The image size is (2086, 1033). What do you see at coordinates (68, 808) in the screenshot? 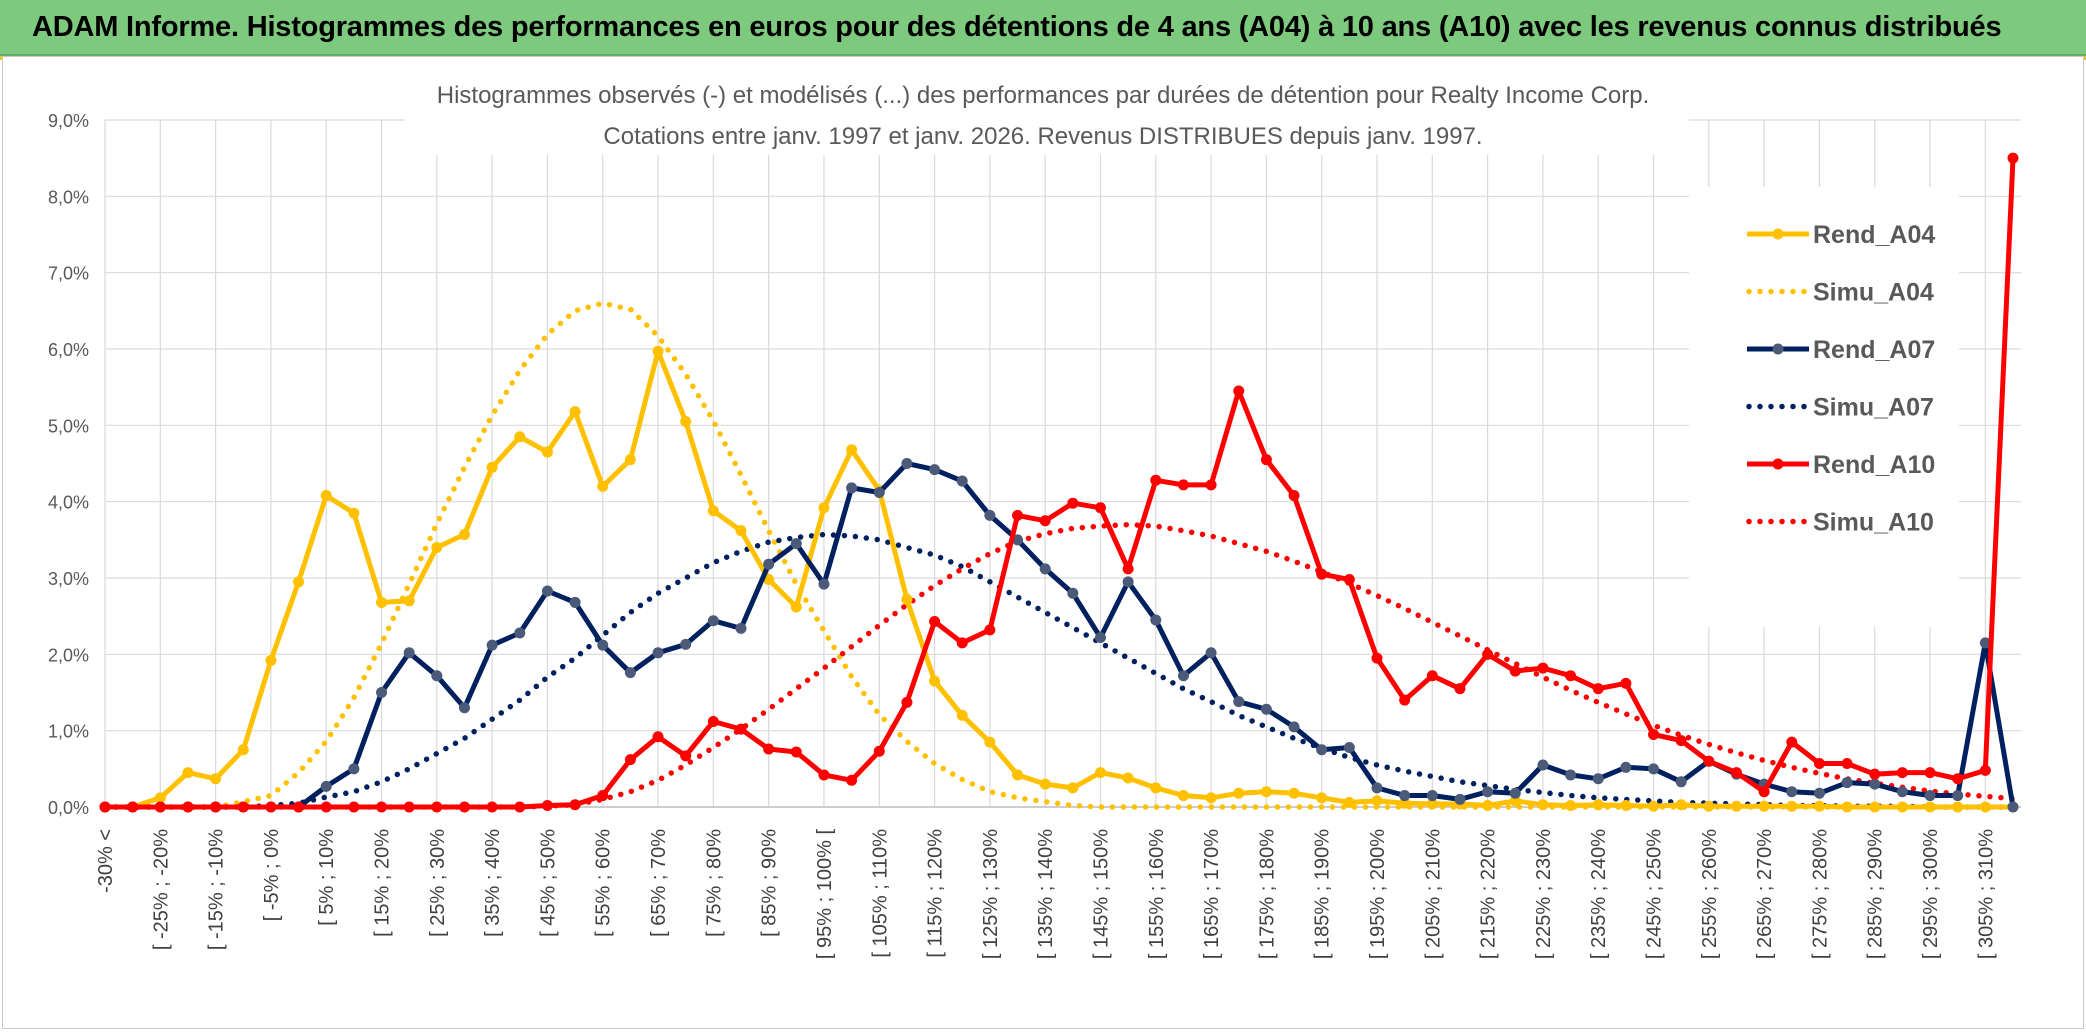
I see `y-tick-label: 0,0%` at bounding box center [68, 808].